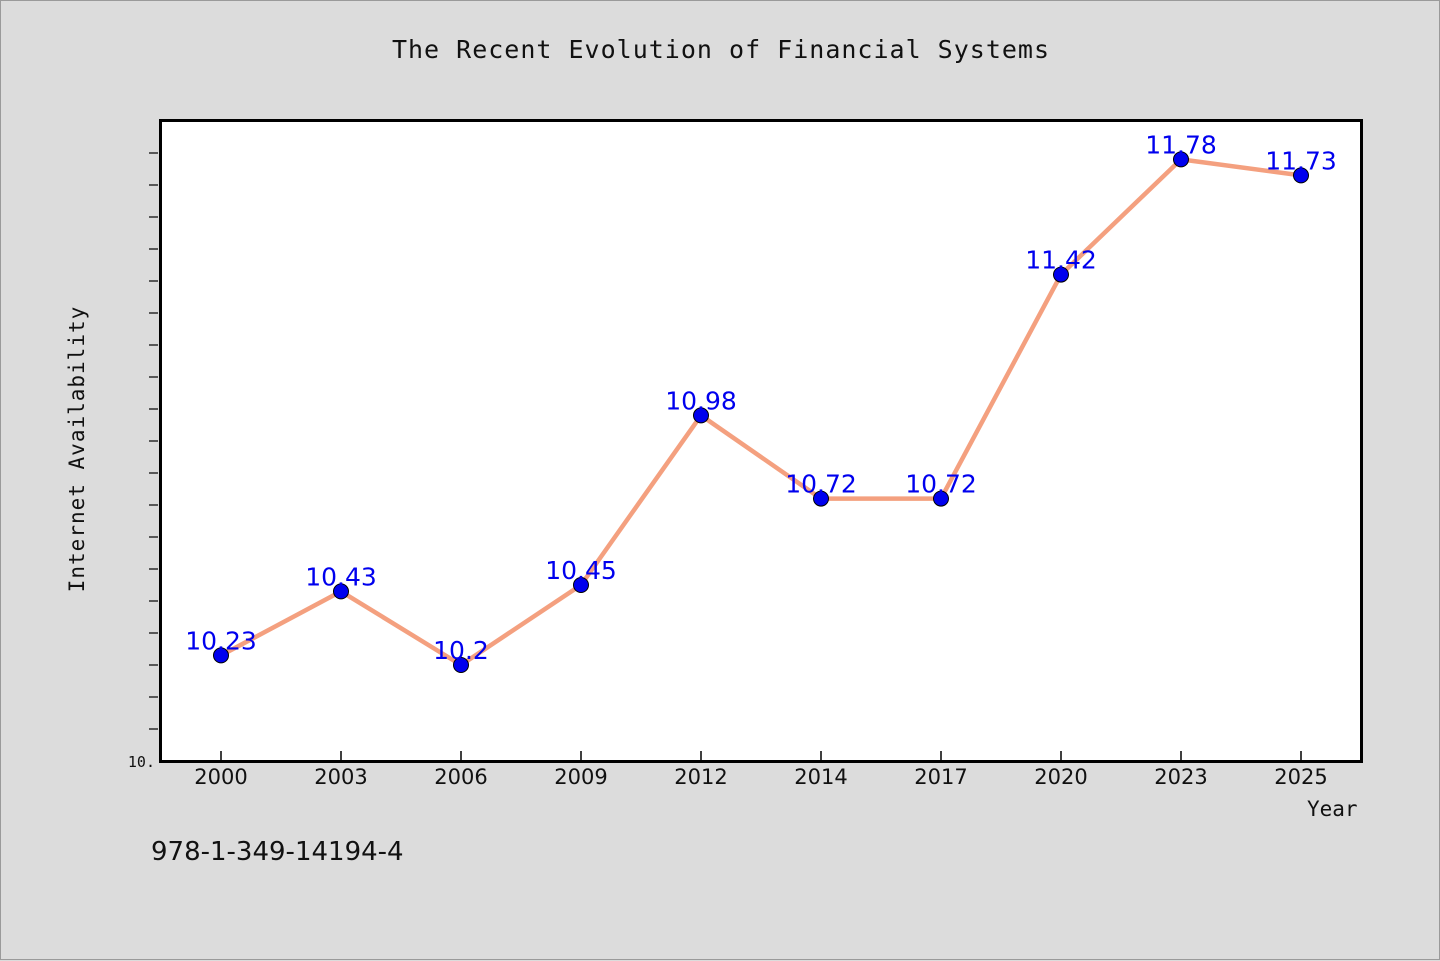 The width and height of the screenshot is (1440, 961). What do you see at coordinates (761, 770) in the screenshot?
I see `x-ticks: 2000 2003 2006 2009 2012 2014 2017 2020 2023 2025` at bounding box center [761, 770].